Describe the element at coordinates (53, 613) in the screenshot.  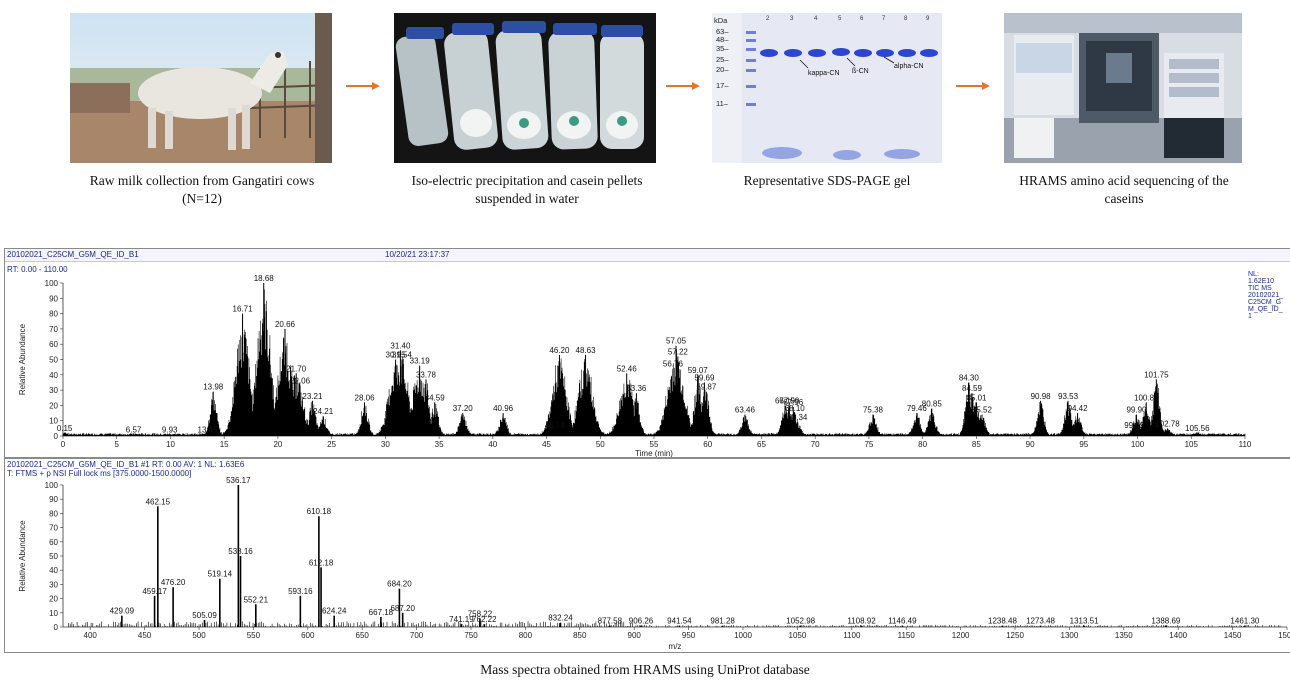
I see `y-tick-label: 10` at that location.